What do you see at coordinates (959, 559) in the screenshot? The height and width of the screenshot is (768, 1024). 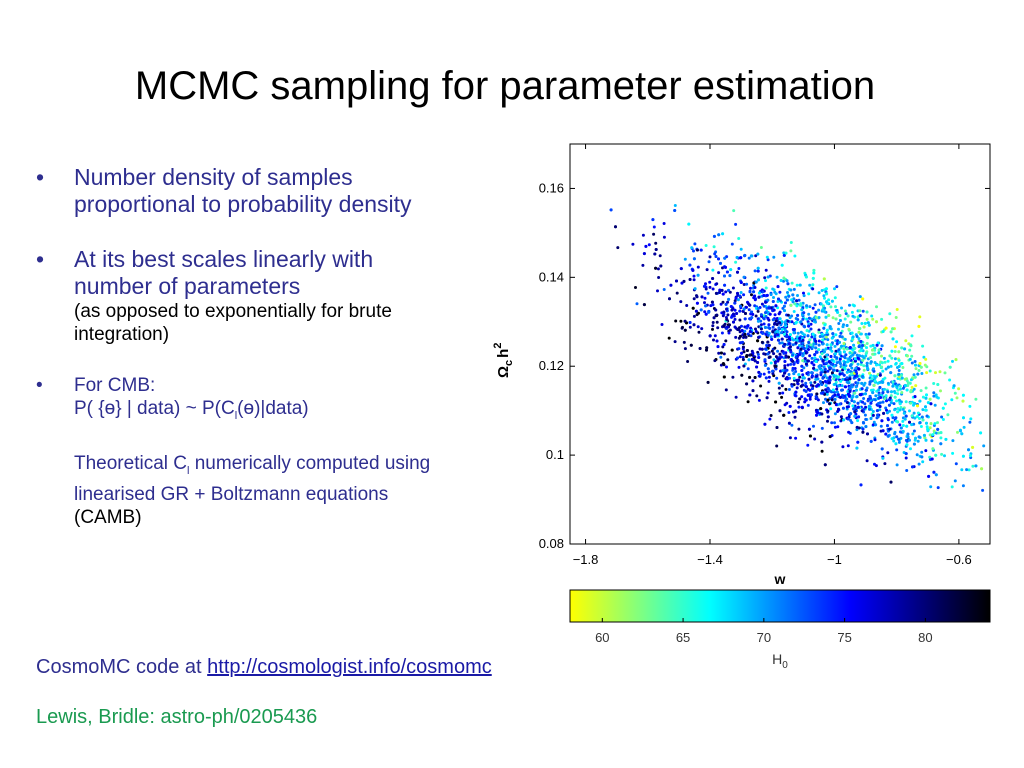 I see `x-tick-label: −0.6` at bounding box center [959, 559].